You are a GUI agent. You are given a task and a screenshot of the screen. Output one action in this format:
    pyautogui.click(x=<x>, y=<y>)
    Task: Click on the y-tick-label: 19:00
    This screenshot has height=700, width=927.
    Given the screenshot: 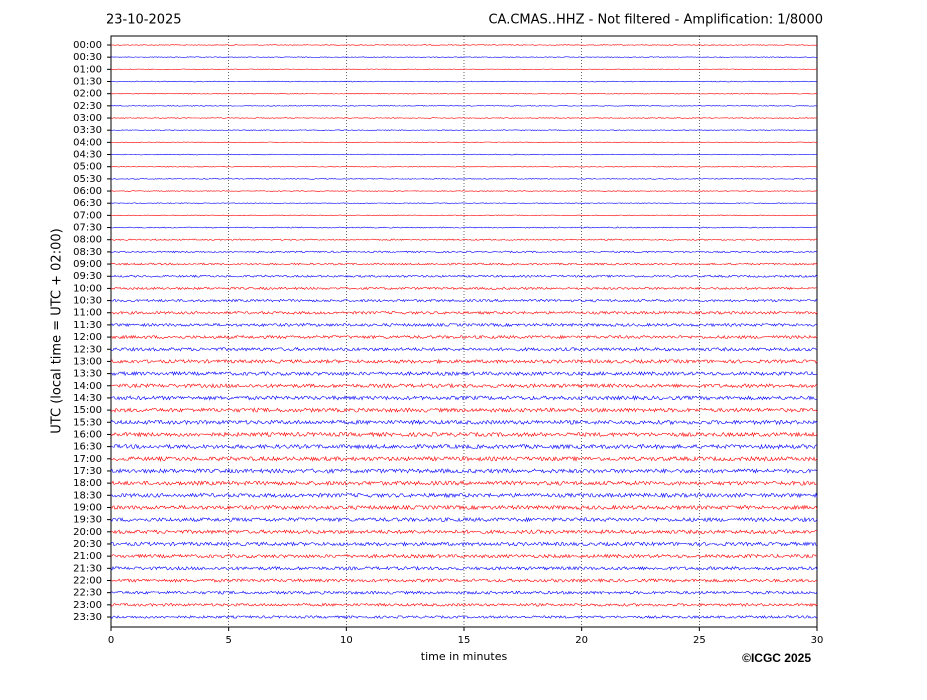 What is the action you would take?
    pyautogui.click(x=87, y=507)
    